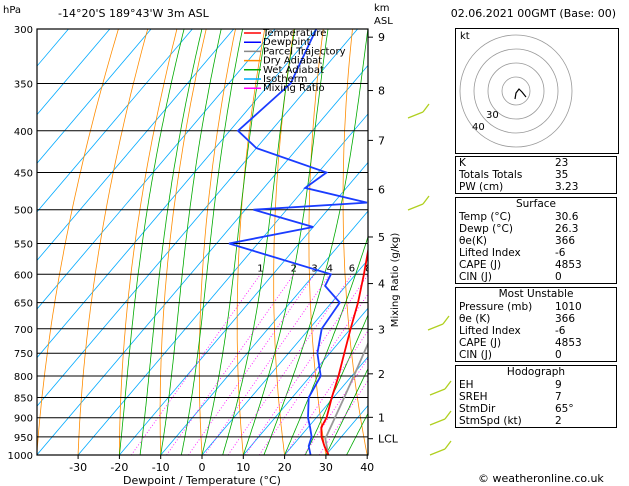 The height and width of the screenshot is (486, 629). I want to click on height-tick-label: 9, so click(381, 37).